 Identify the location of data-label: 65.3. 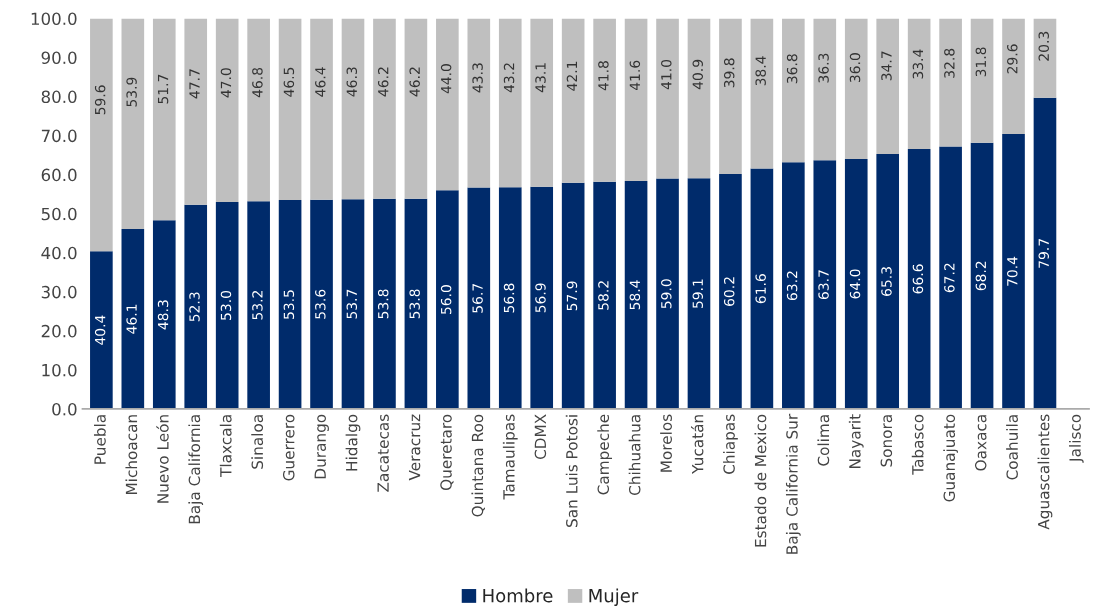
(886, 281).